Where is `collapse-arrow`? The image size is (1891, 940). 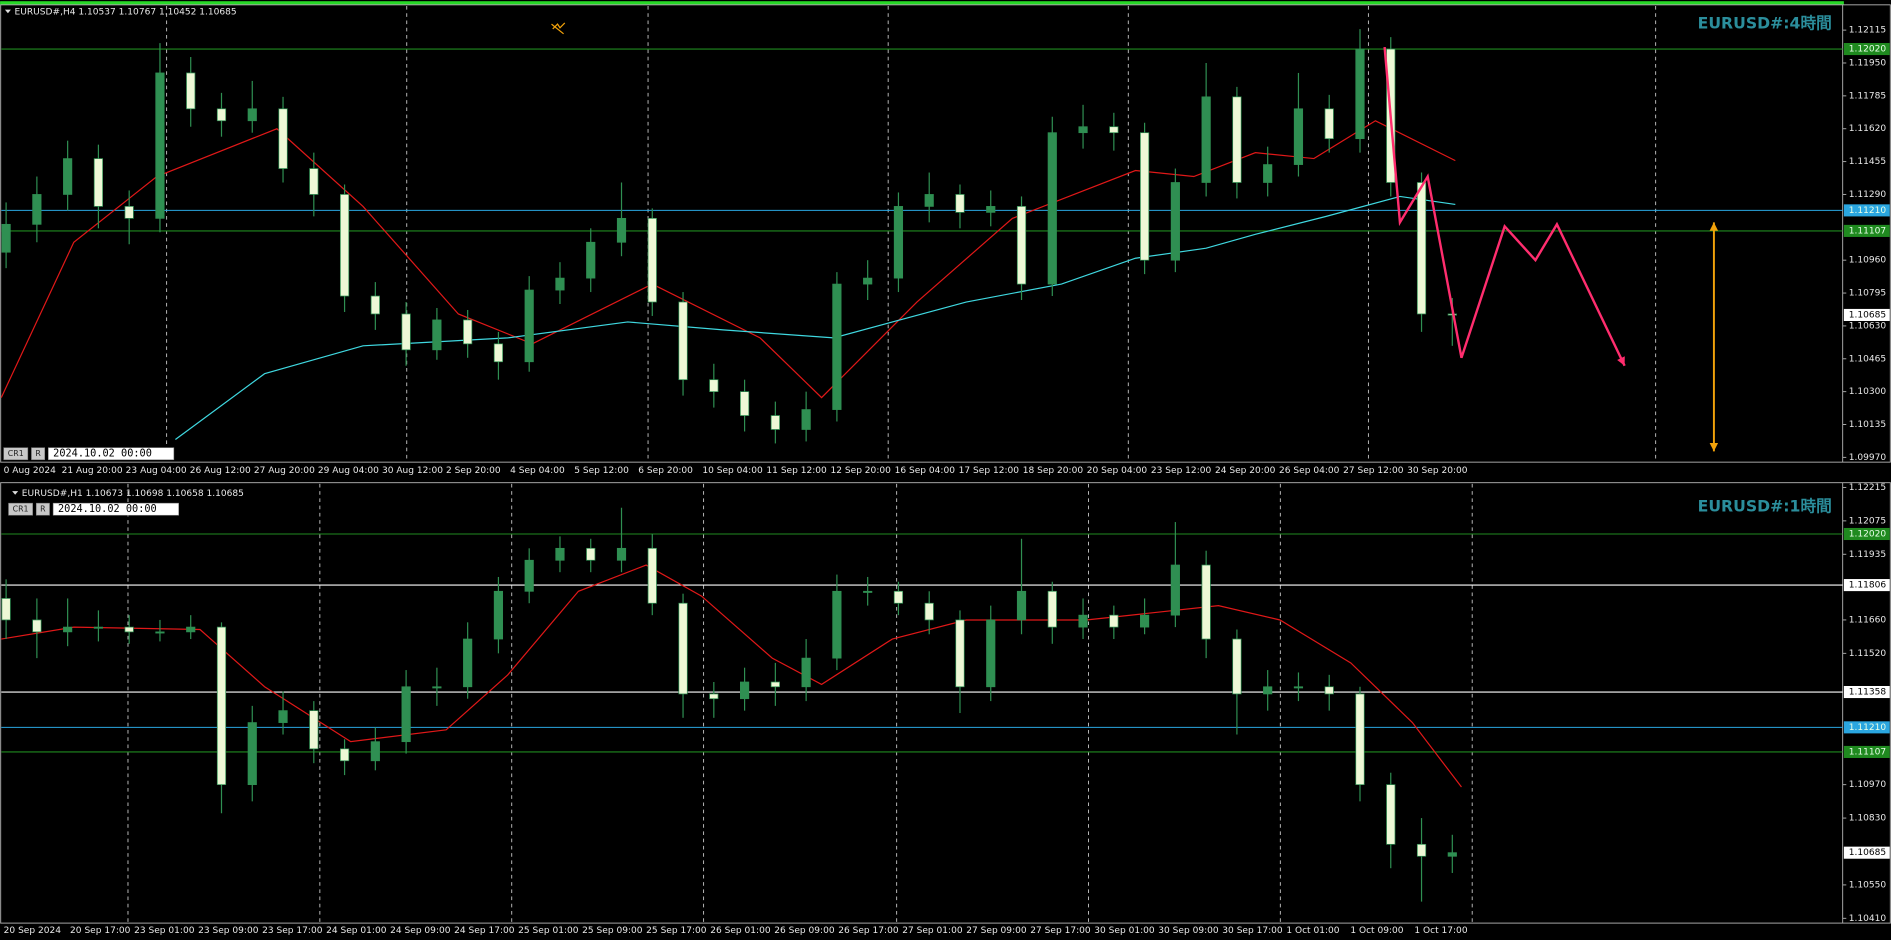 collapse-arrow is located at coordinates (7, 11).